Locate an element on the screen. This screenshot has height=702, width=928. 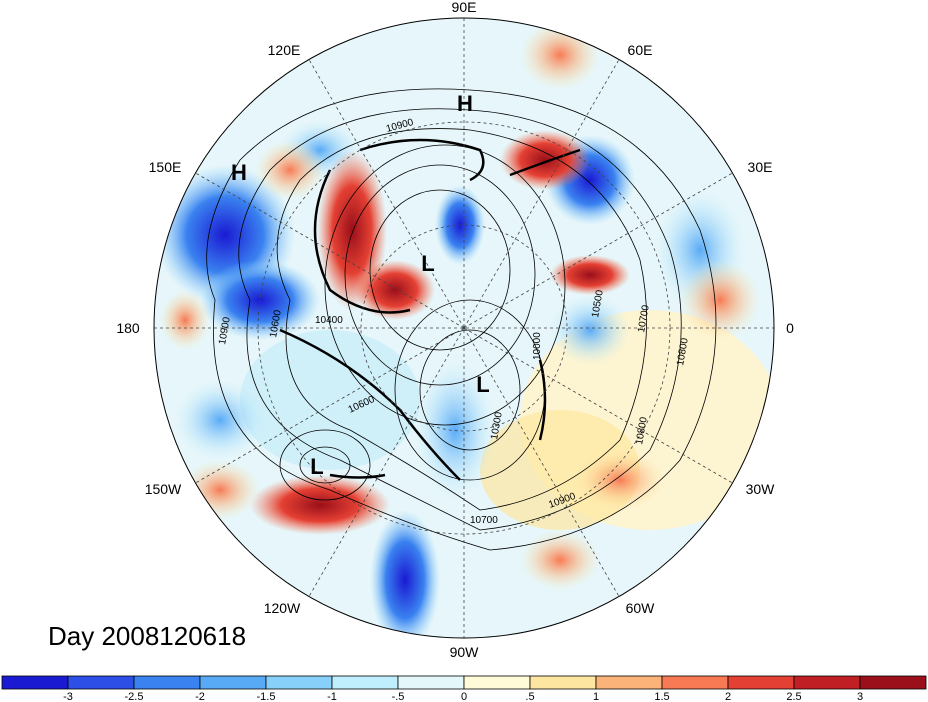
lon-label-120W: 120W is located at coordinates (282, 608).